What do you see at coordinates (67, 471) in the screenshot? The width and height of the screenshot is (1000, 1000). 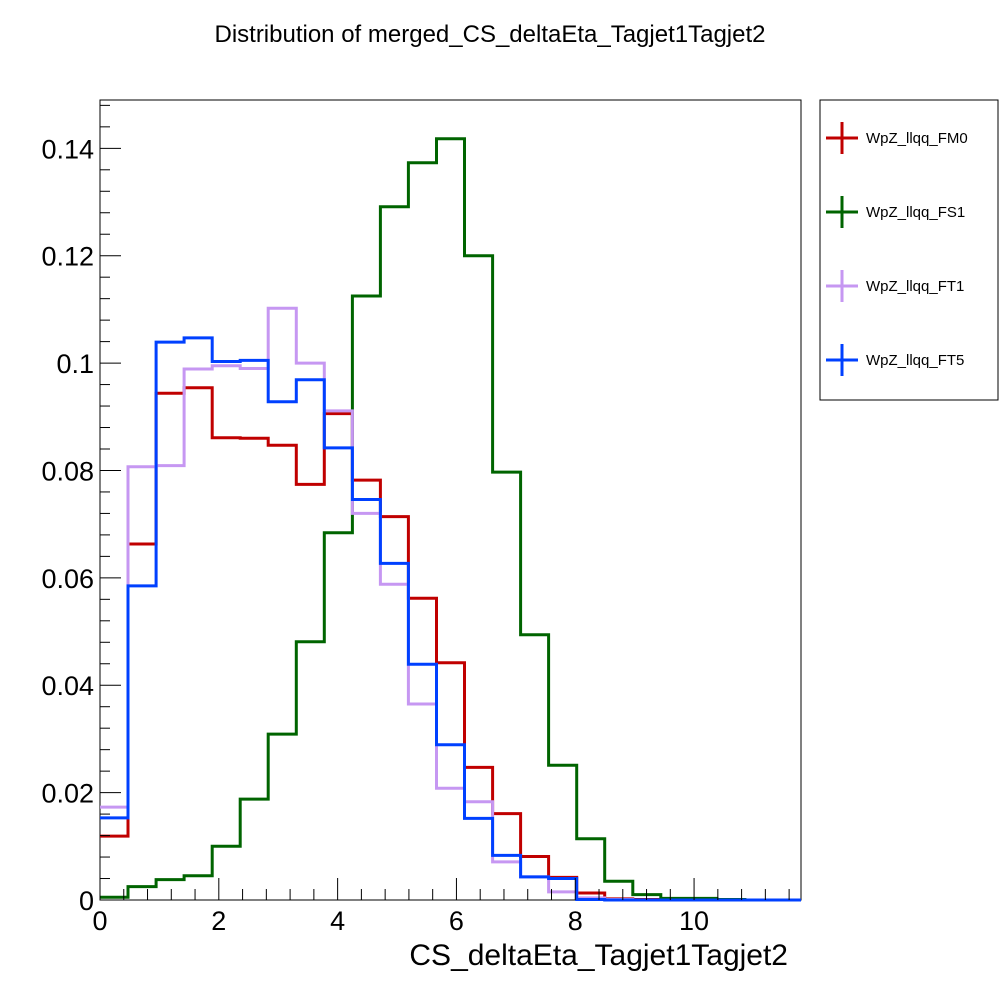 I see `y-tick-label: 0.08` at bounding box center [67, 471].